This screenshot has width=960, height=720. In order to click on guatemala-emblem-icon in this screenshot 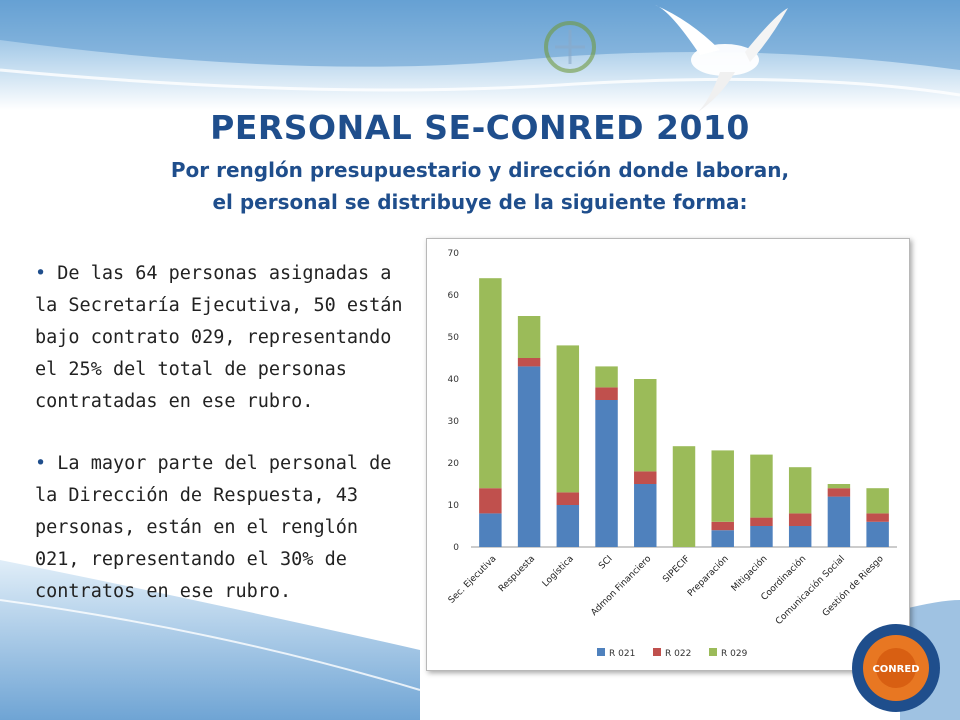, I will do `click(570, 47)`.